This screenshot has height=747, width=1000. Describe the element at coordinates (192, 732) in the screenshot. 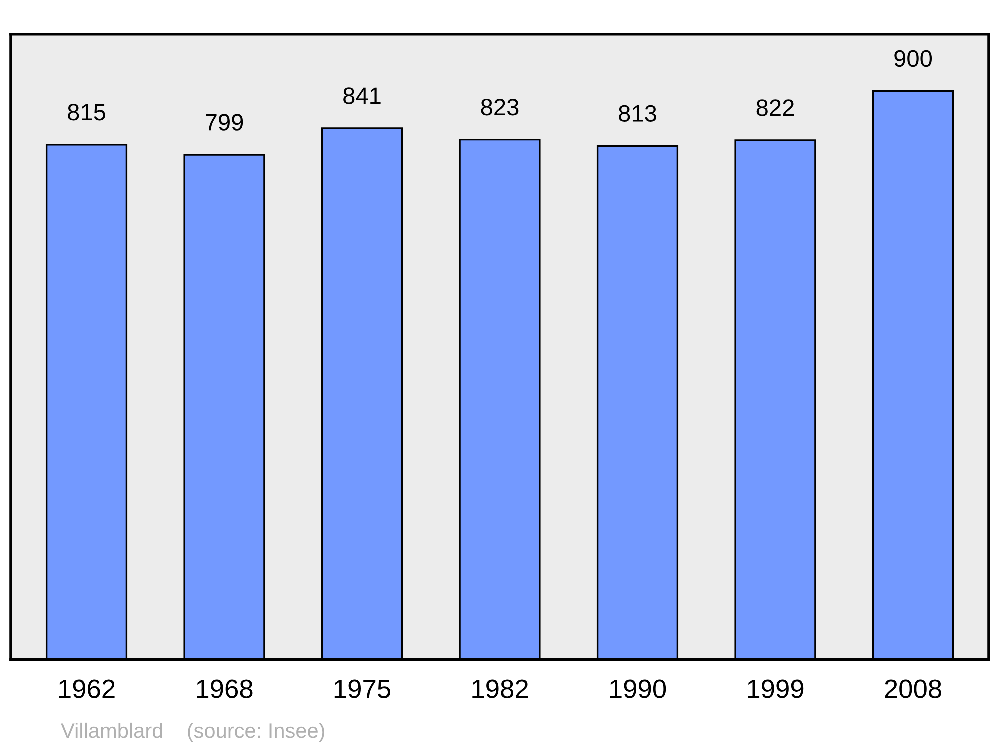

I see `text: Villamblard (source: Insee)` at that location.